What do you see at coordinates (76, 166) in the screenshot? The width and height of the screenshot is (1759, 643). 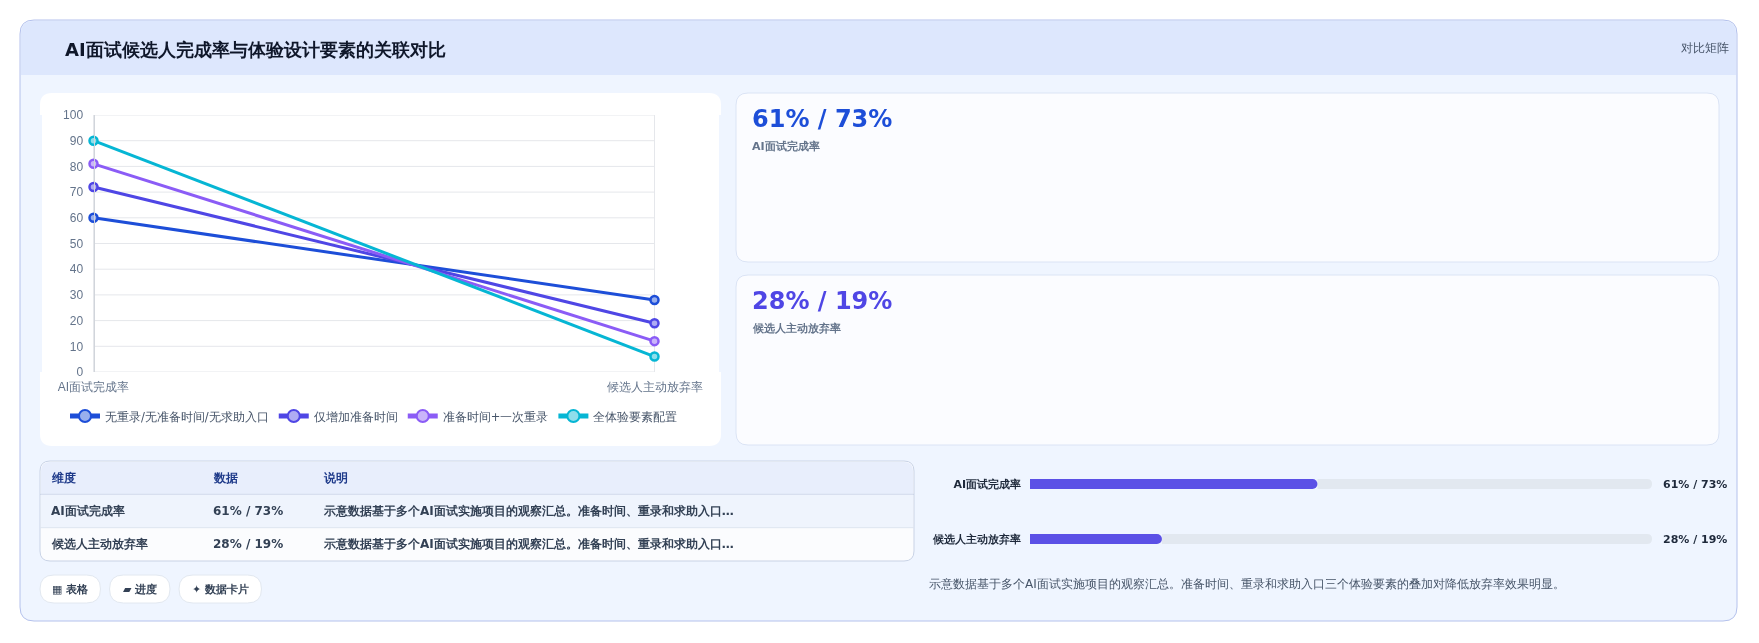 I see `y-tick-label: 80` at bounding box center [76, 166].